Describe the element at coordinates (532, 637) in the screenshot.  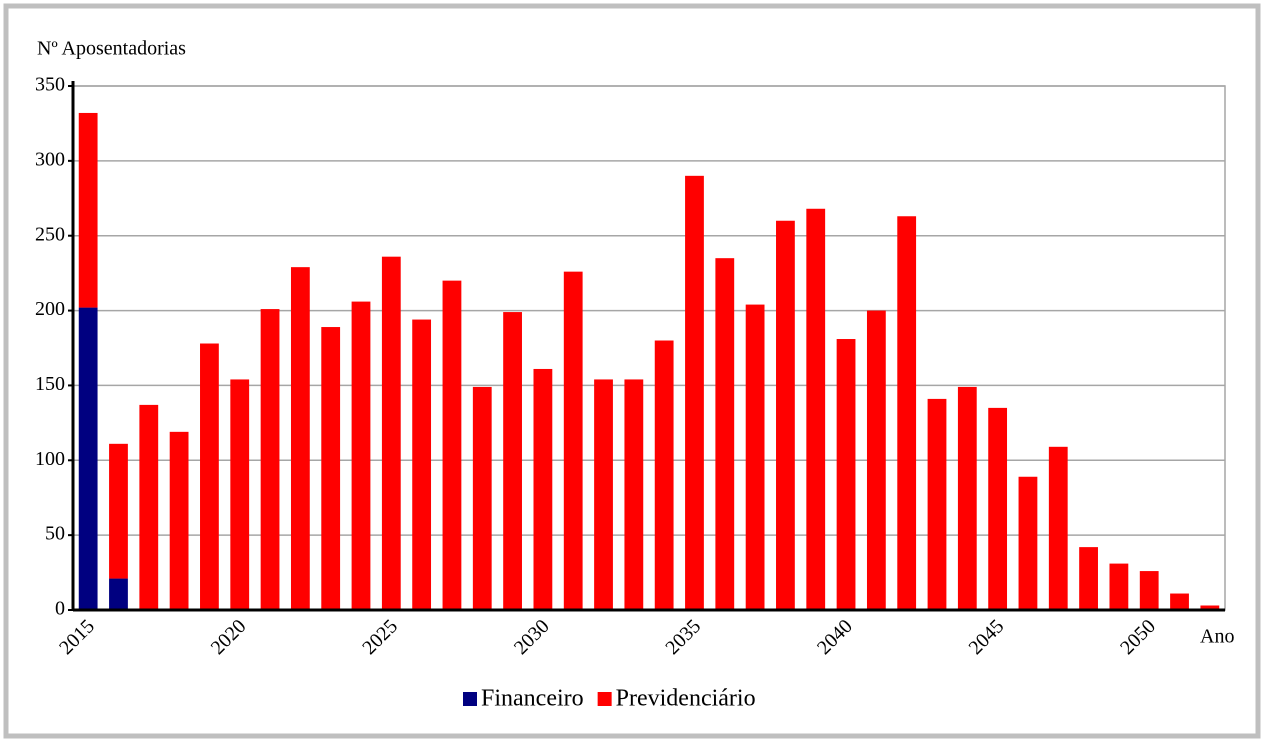
I see `x-tick-label: 2030` at that location.